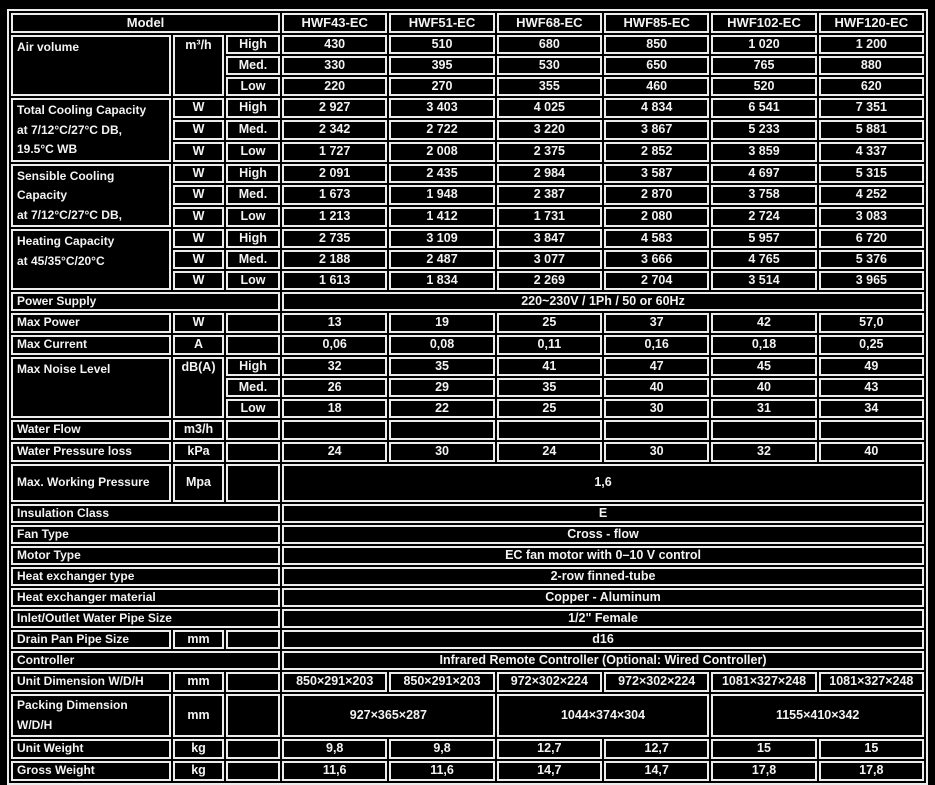 The width and height of the screenshot is (935, 785). What do you see at coordinates (657, 23) in the screenshot?
I see `model-header-cell: HWF85-EC` at bounding box center [657, 23].